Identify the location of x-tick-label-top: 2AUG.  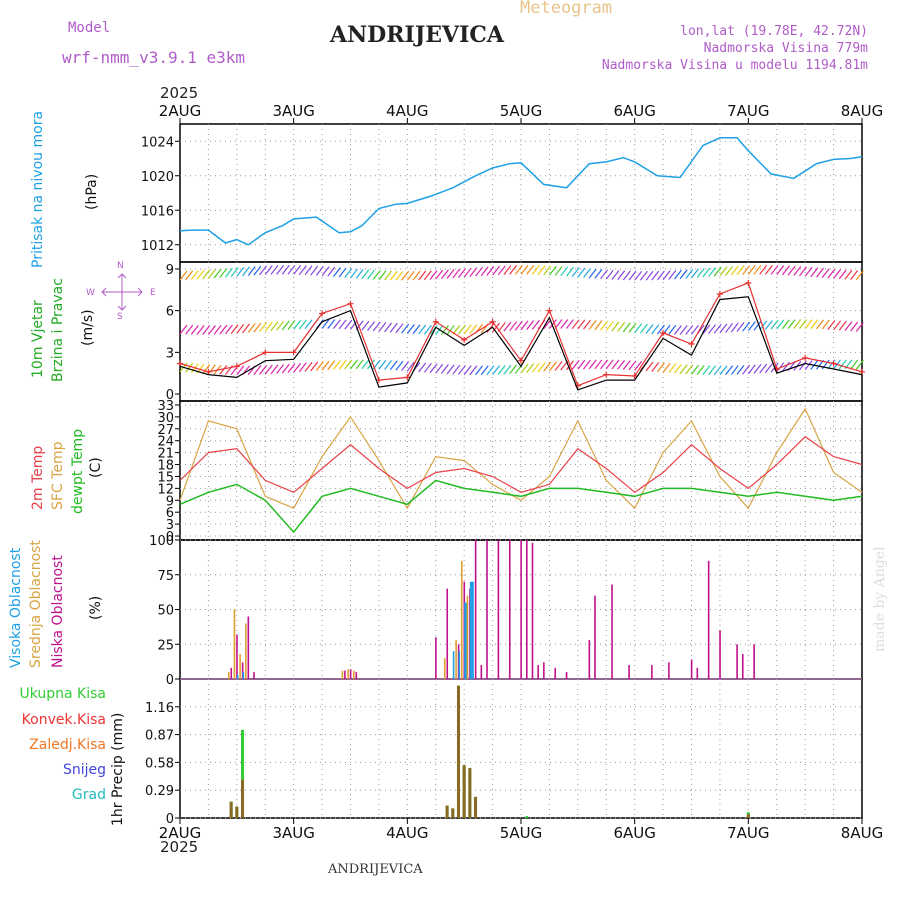
(180, 111).